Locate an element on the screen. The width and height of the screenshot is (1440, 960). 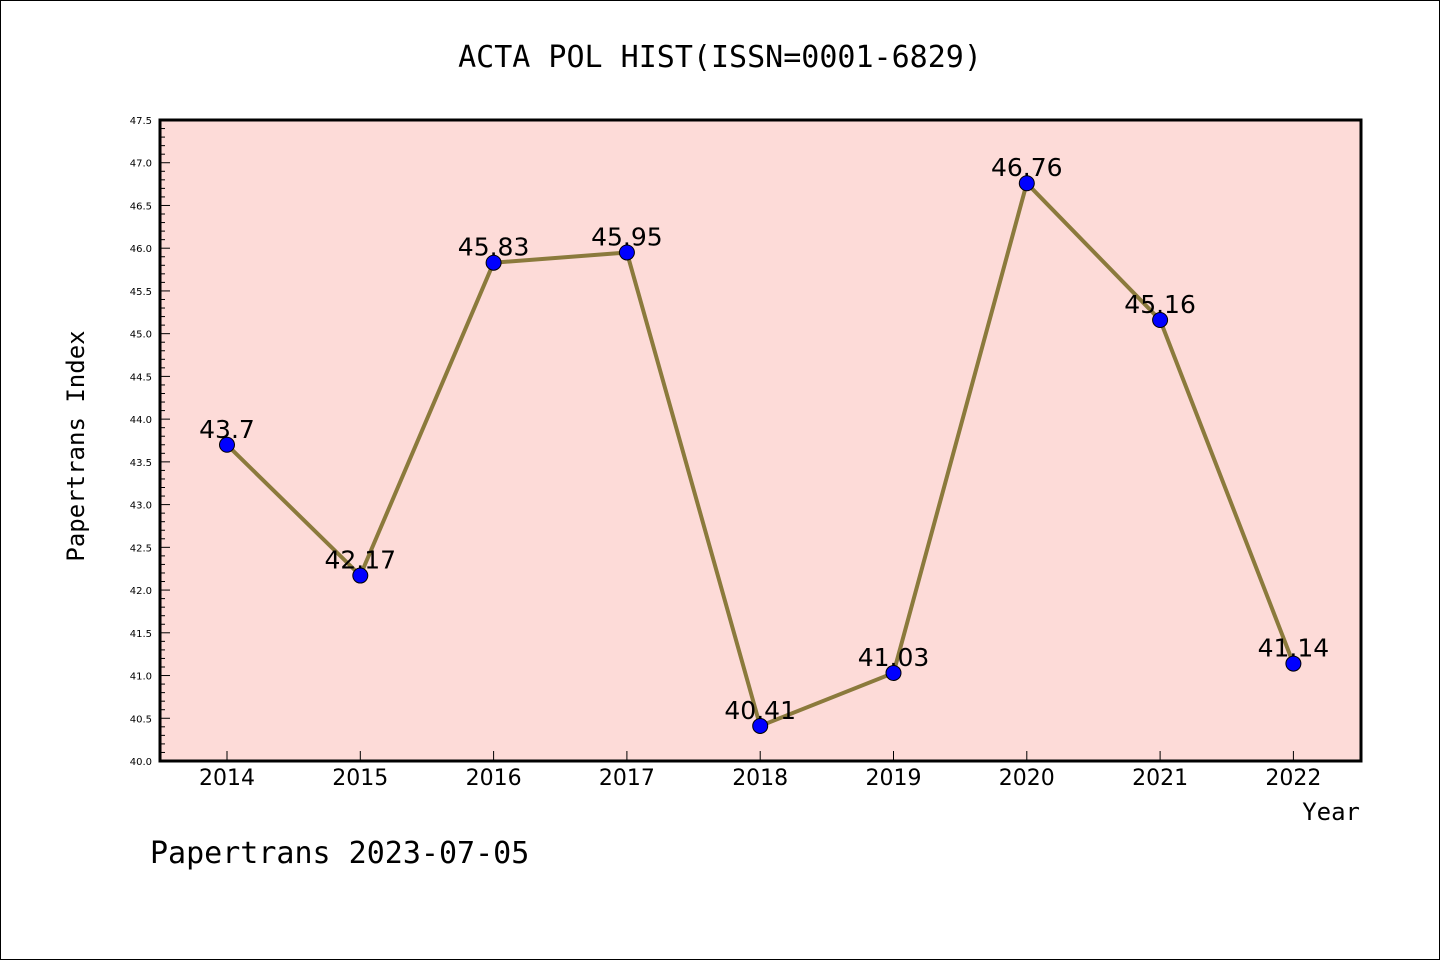
y-tick-label: 41.5 is located at coordinates (141, 634).